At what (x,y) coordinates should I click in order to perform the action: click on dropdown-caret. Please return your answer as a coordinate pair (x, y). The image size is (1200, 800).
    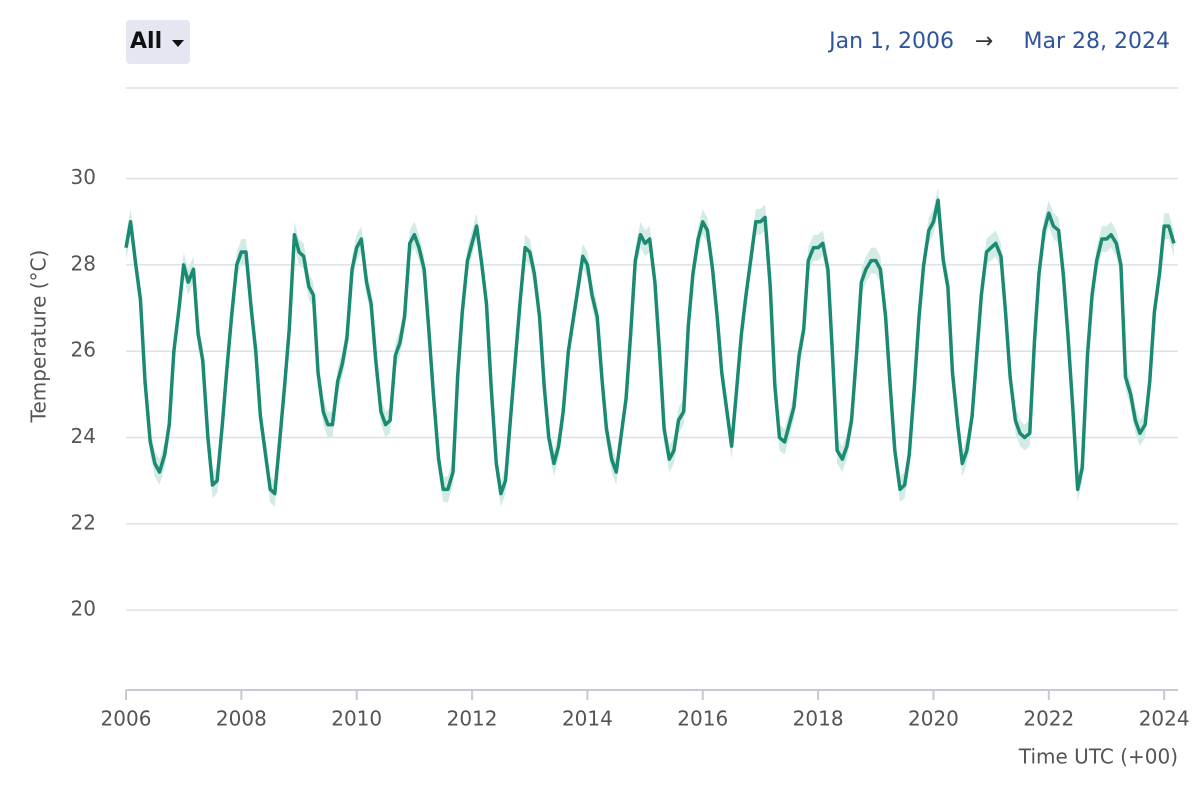
    Looking at the image, I should click on (178, 43).